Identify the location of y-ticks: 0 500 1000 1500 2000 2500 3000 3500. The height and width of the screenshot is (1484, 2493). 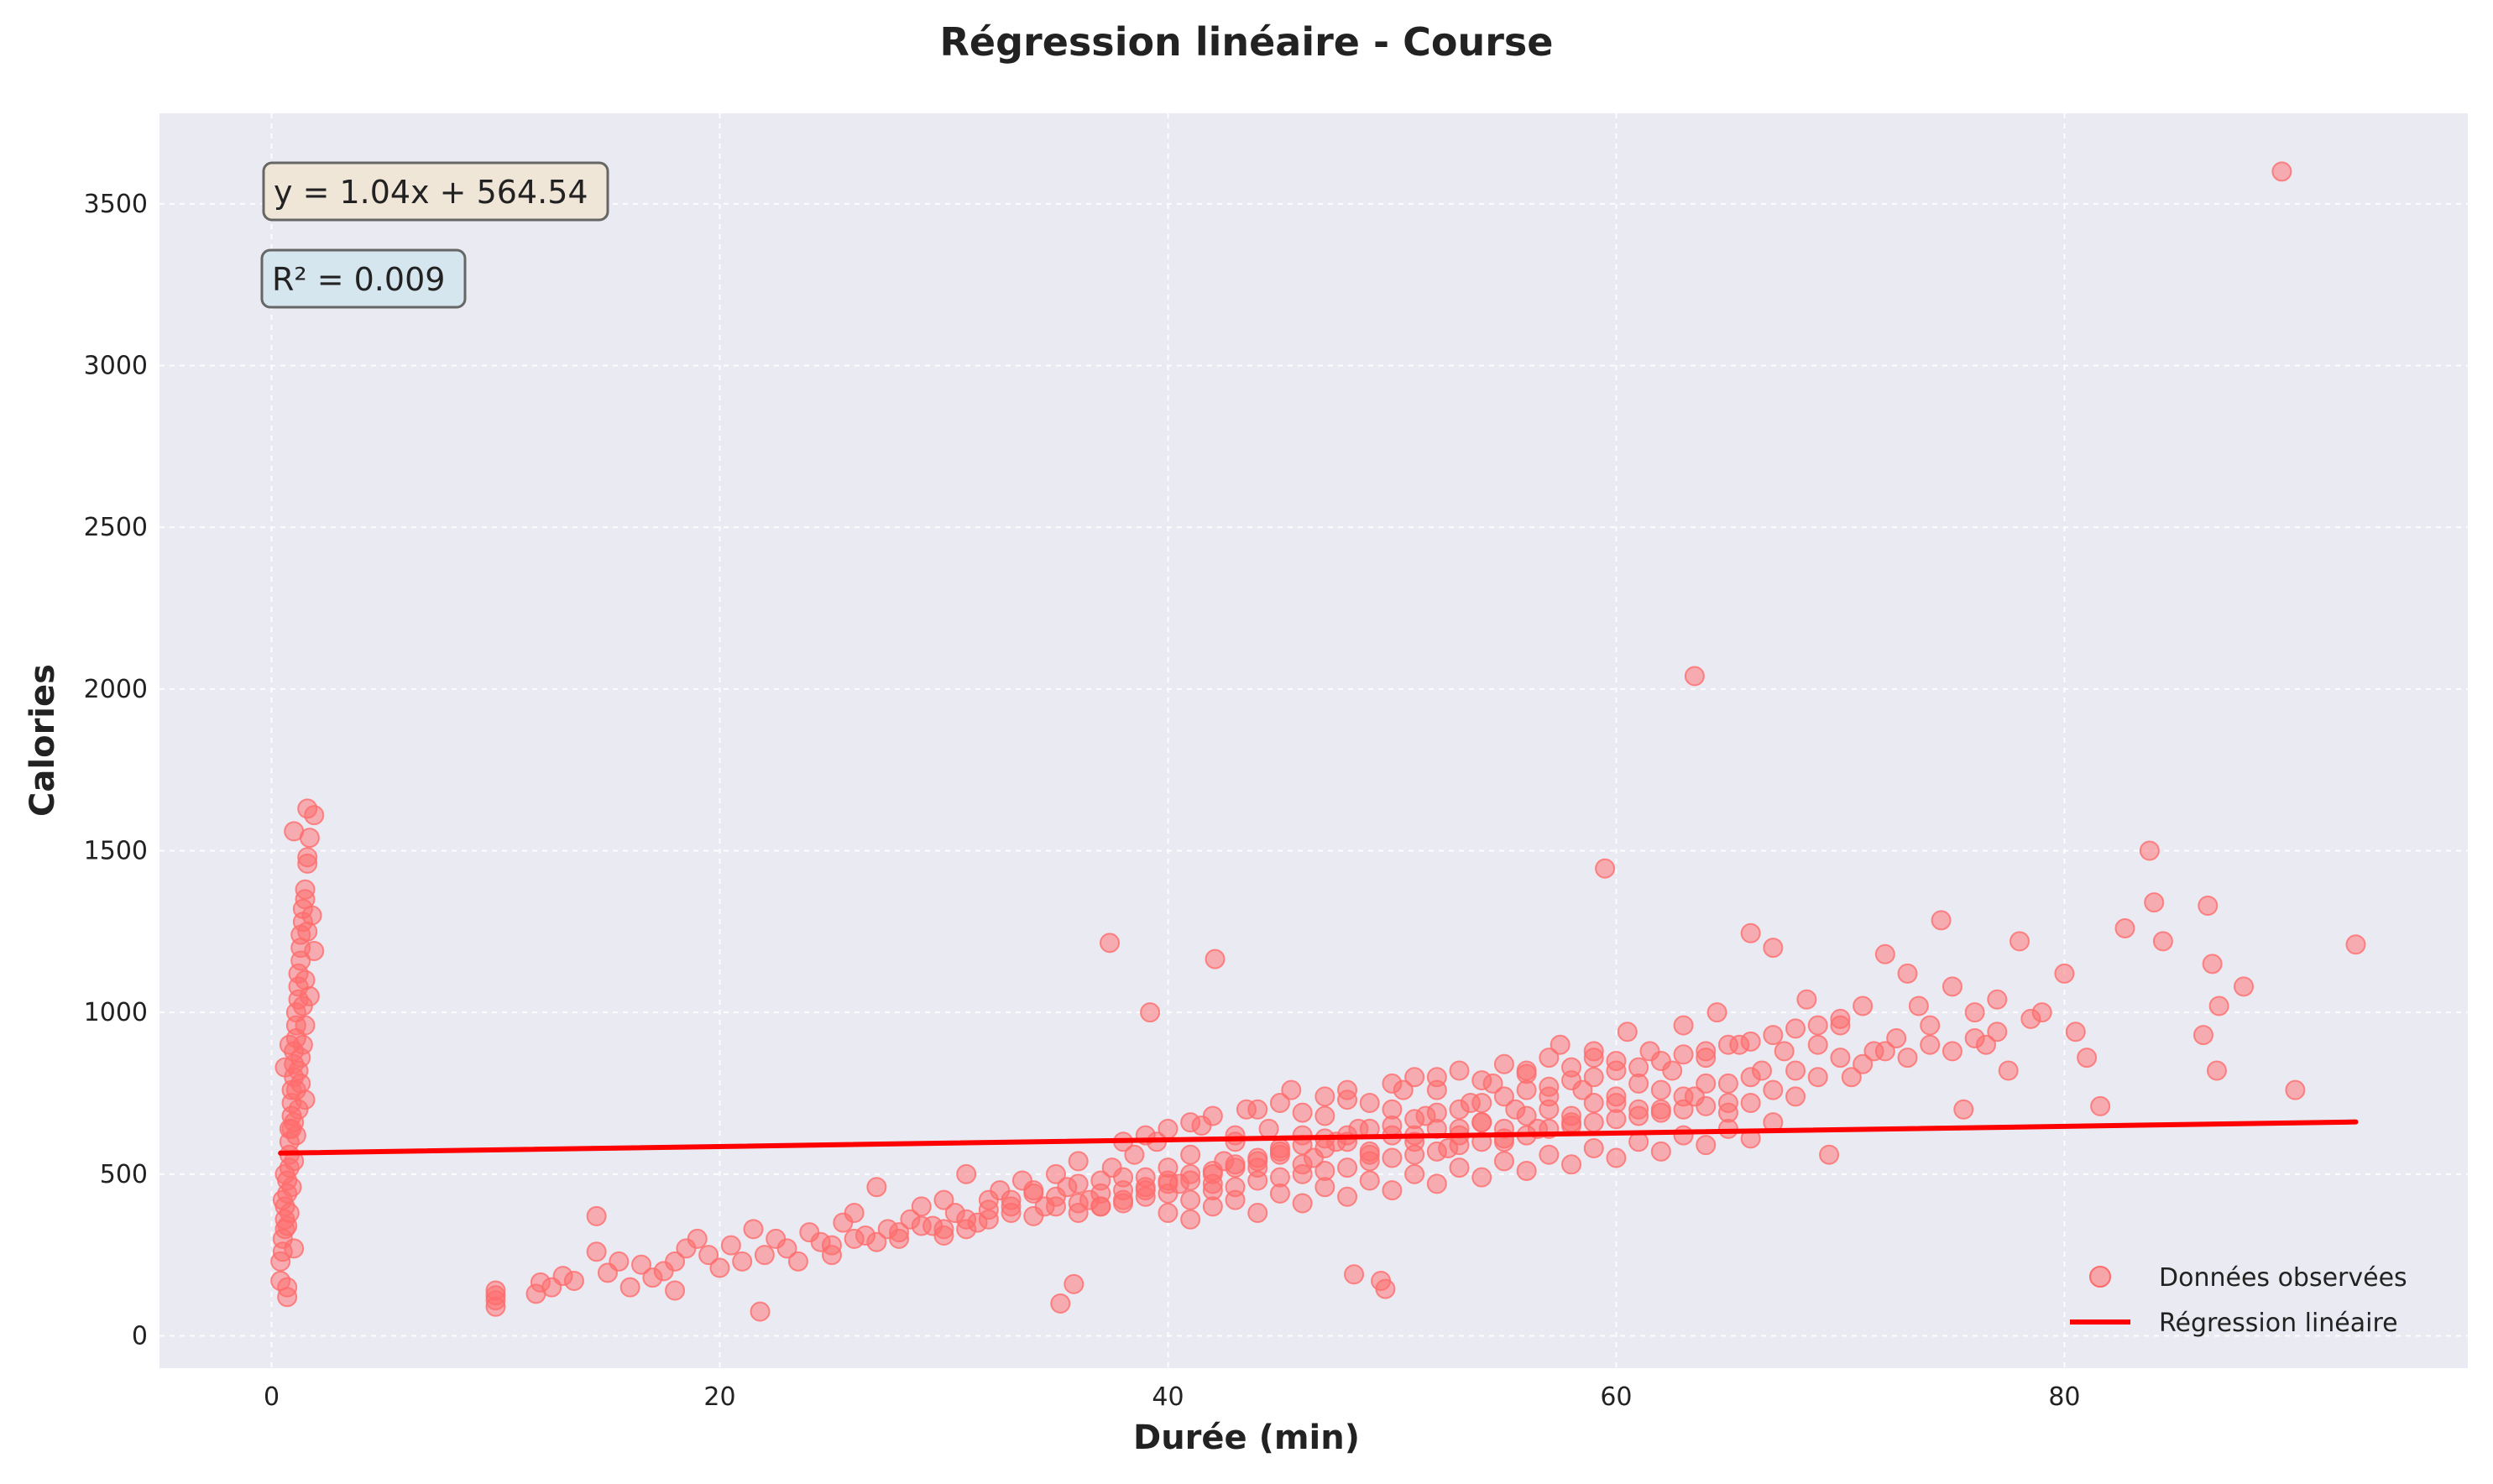
(116, 770).